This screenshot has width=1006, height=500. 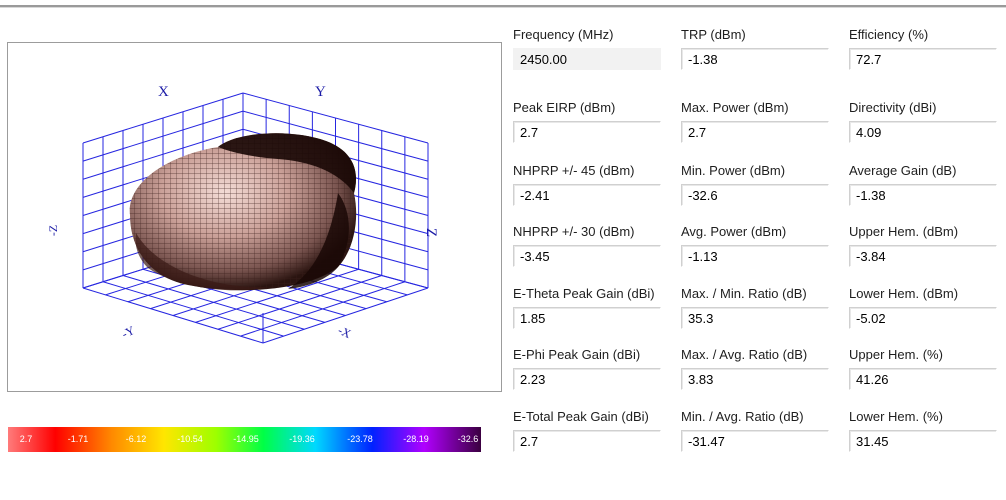 I want to click on metric-value-field: -3.45, so click(x=587, y=256).